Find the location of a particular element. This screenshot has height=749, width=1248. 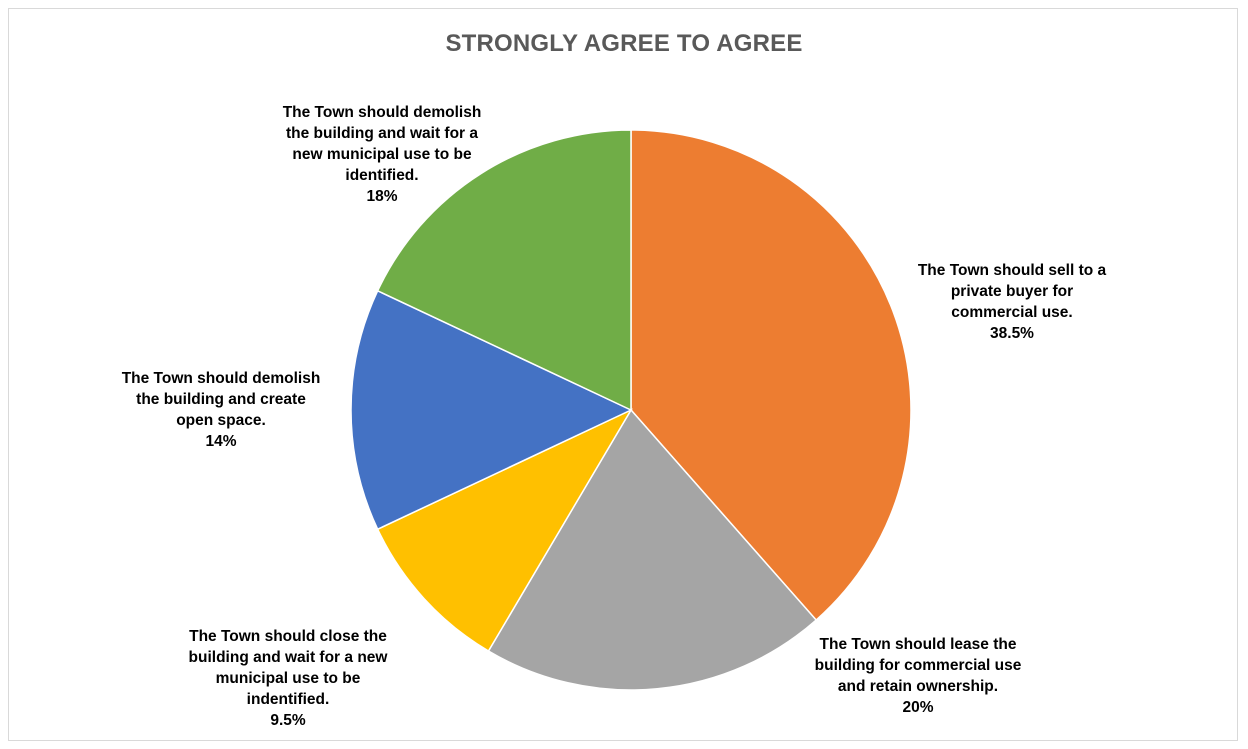

slice-percent-label: 9.5% is located at coordinates (288, 720).